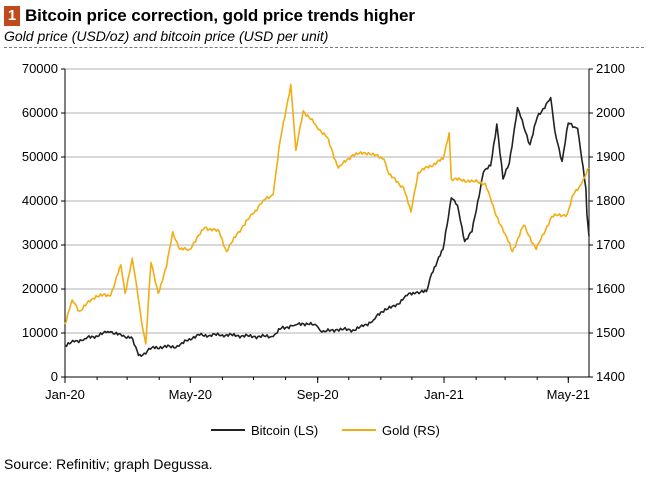  What do you see at coordinates (40, 244) in the screenshot?
I see `left-tick-label: 30000` at bounding box center [40, 244].